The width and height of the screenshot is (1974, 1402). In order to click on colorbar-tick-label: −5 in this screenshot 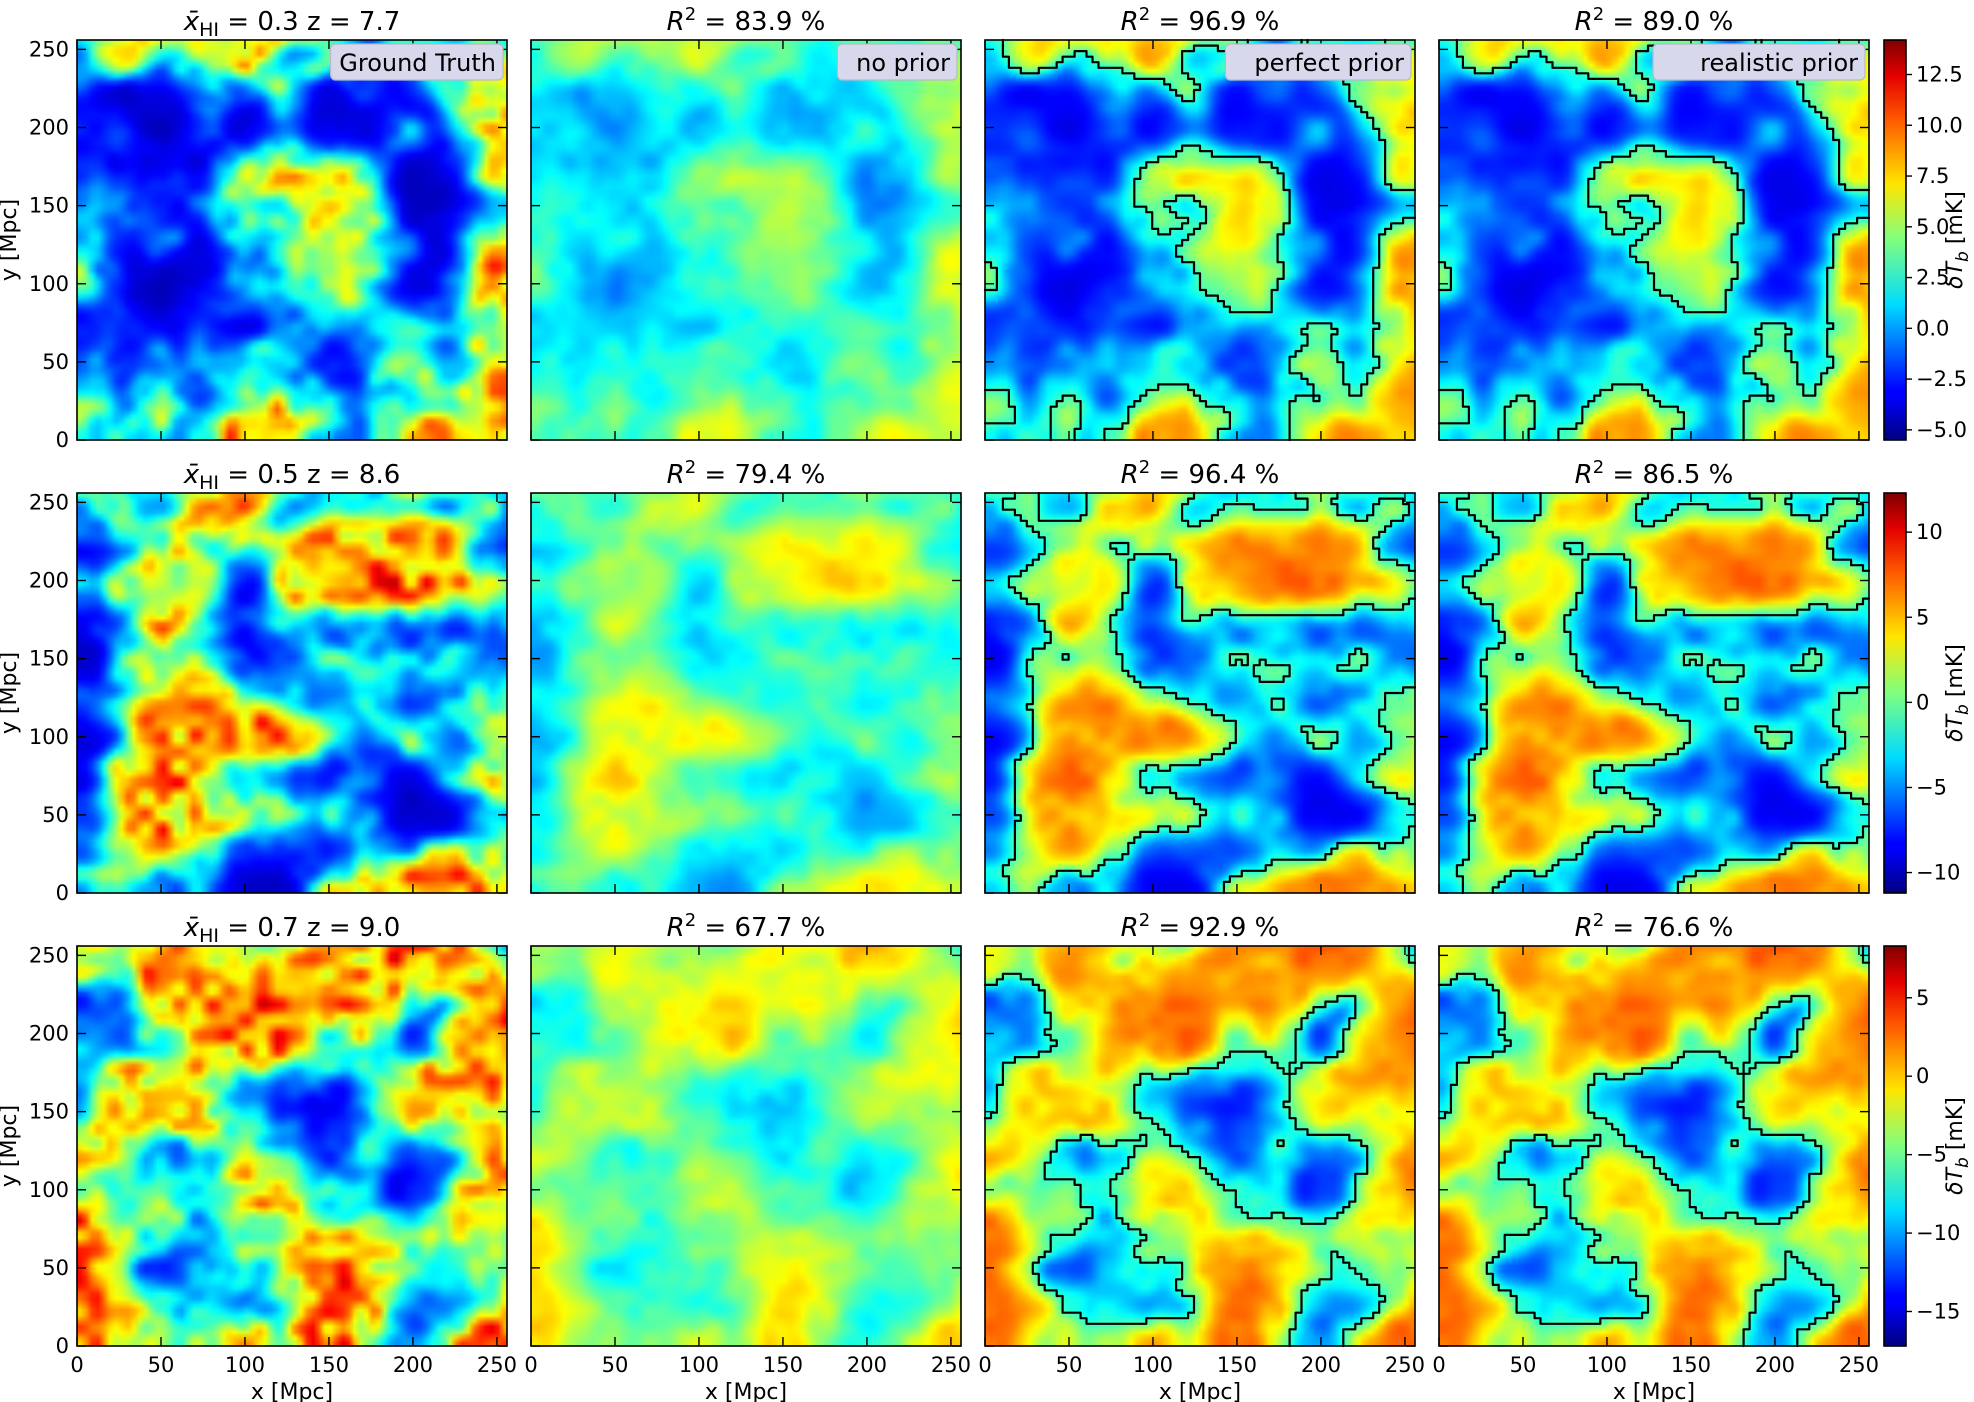, I will do `click(1931, 1155)`.